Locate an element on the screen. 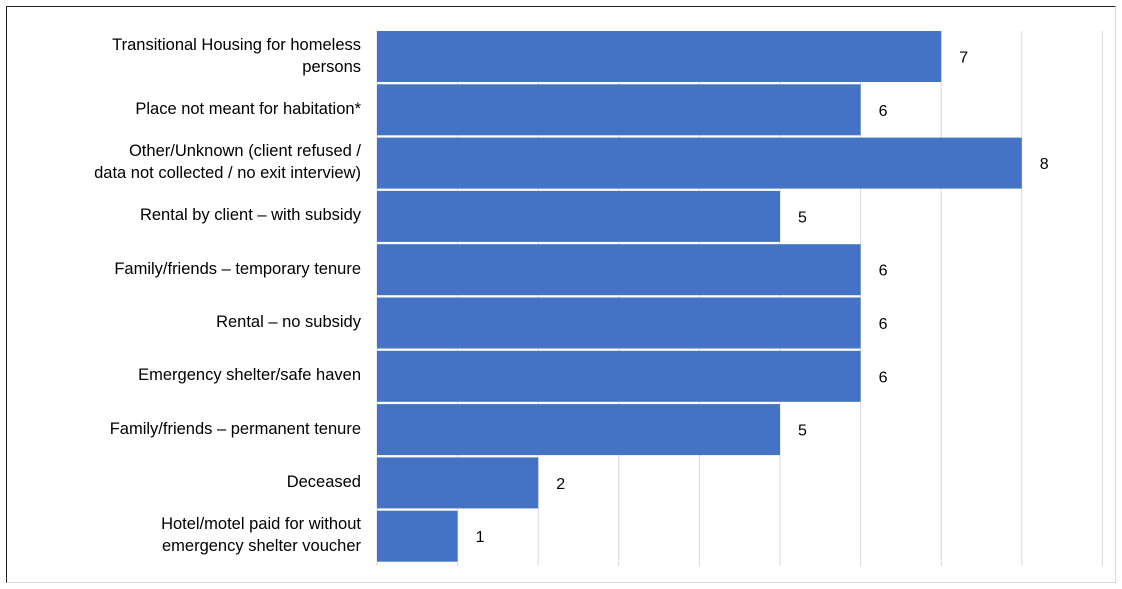 The width and height of the screenshot is (1122, 589). data-label-8: 2 is located at coordinates (560, 484).